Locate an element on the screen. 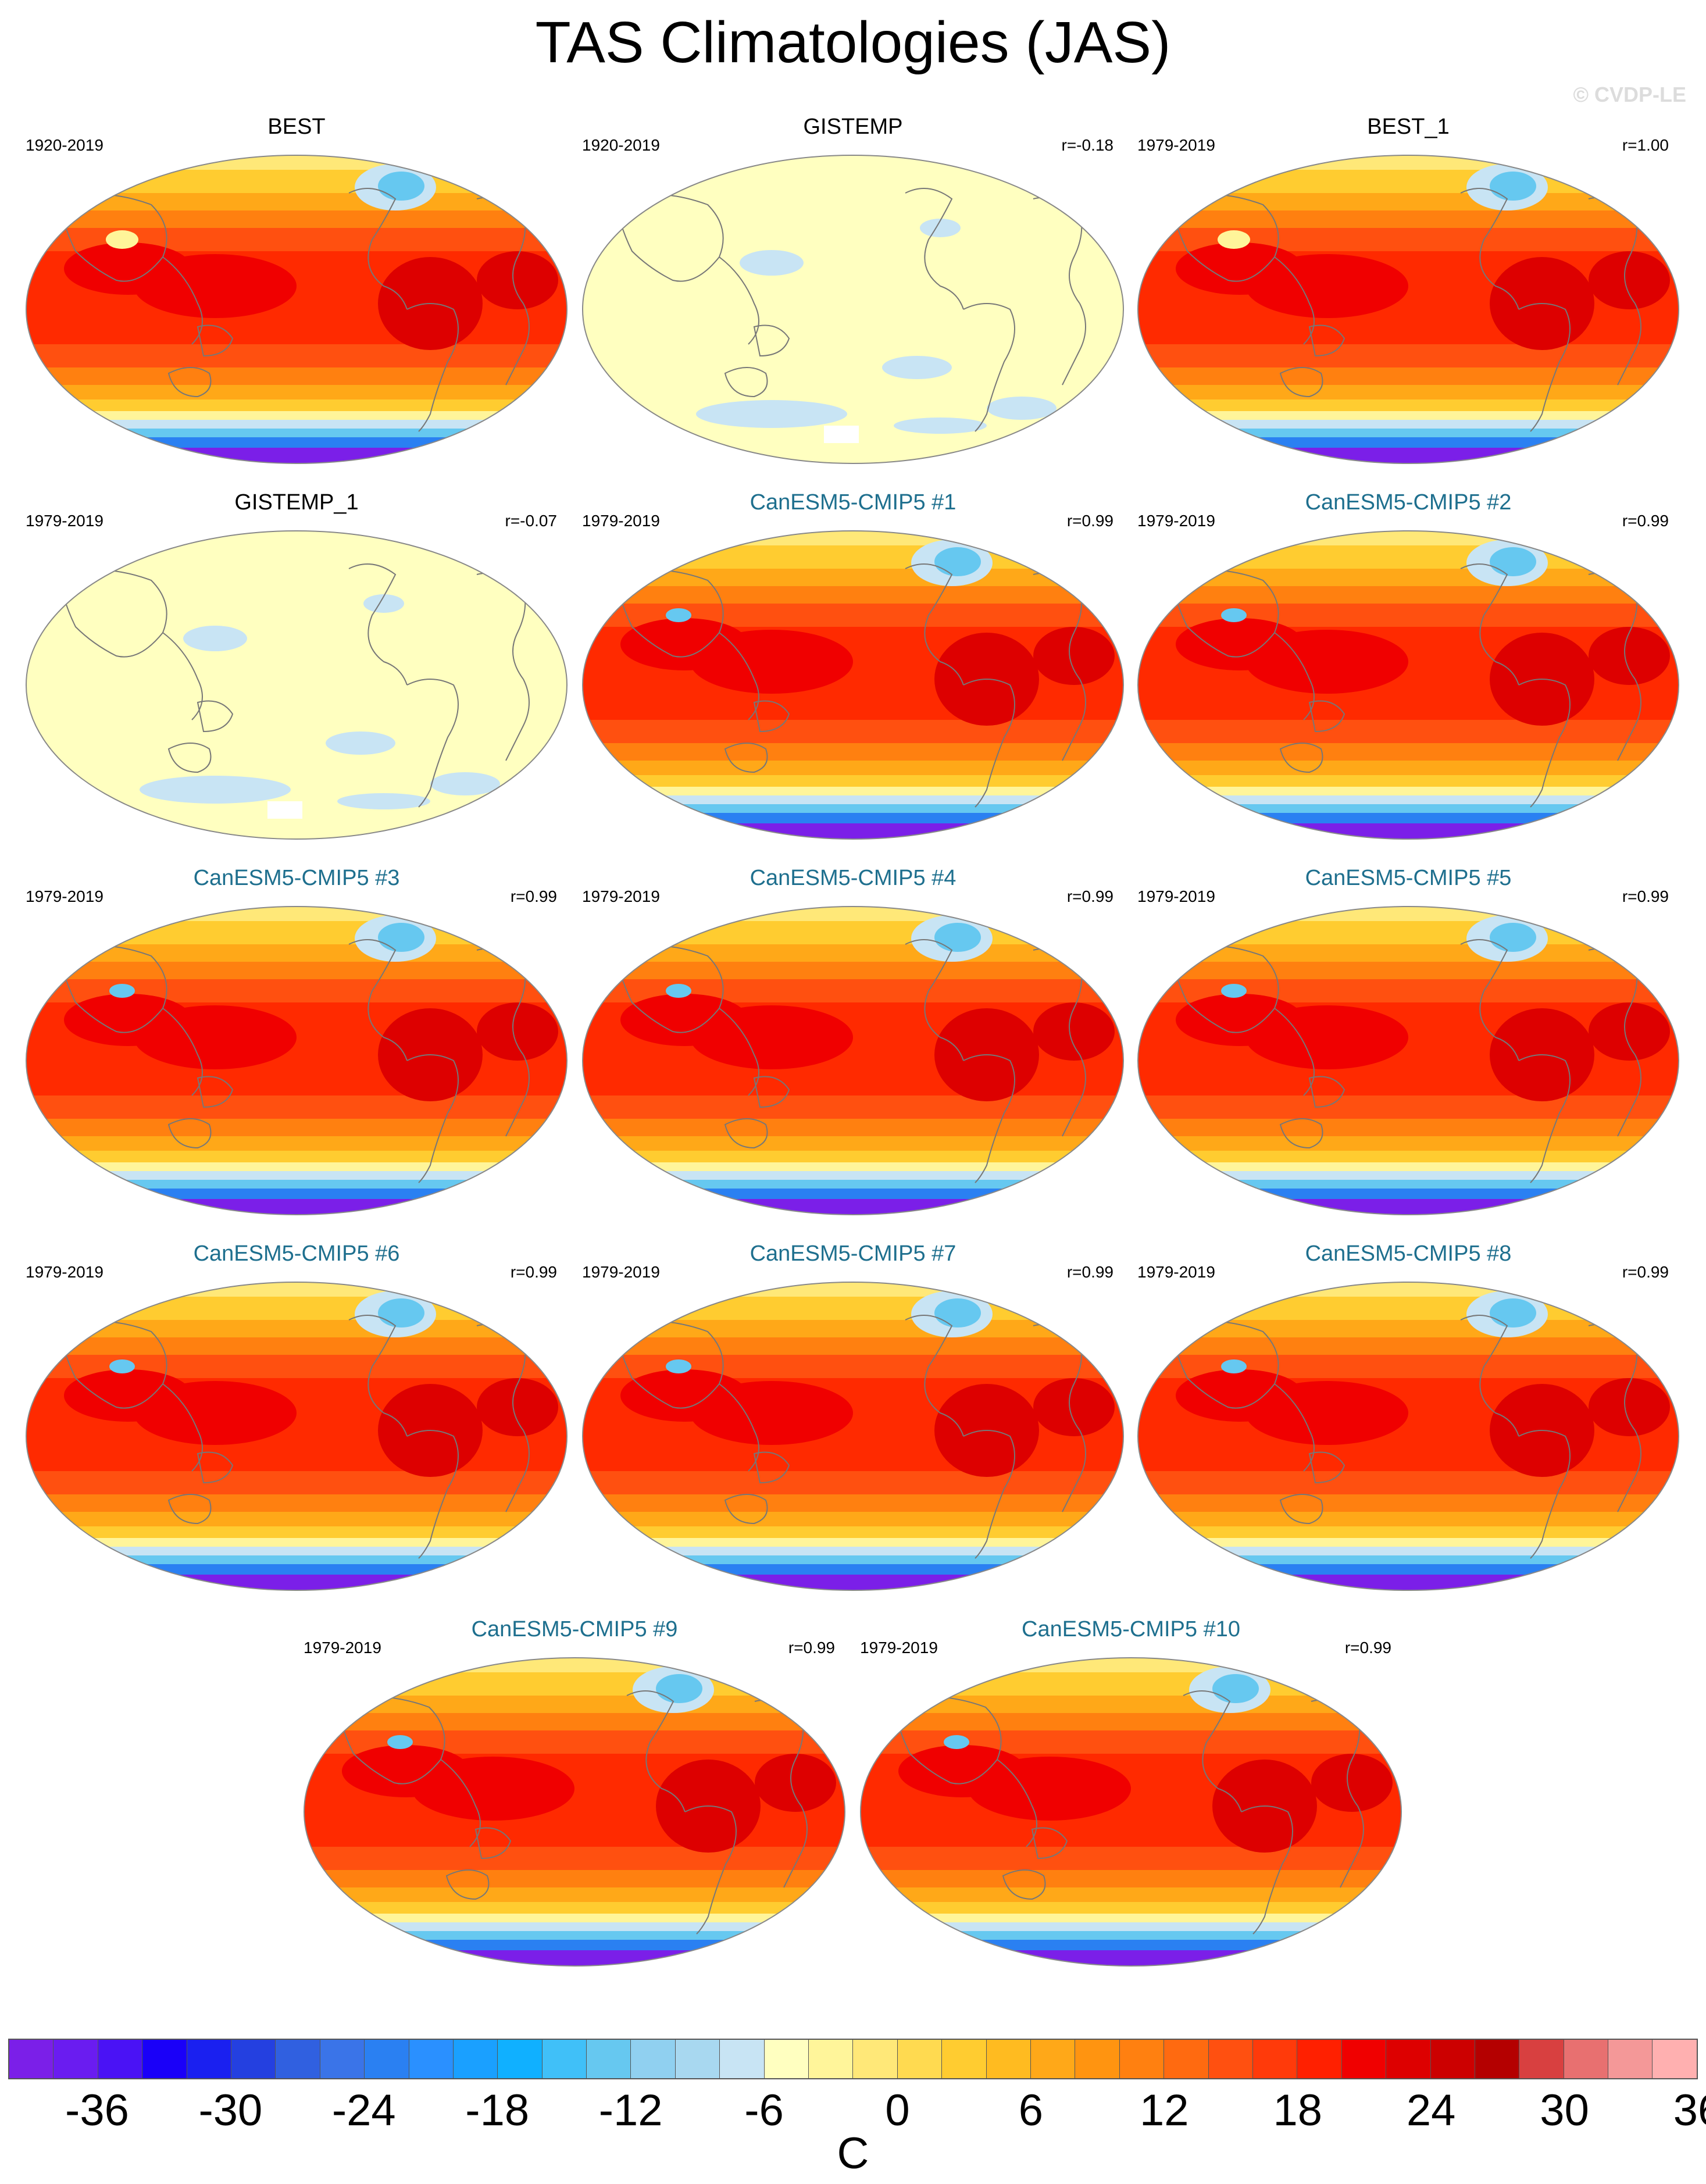  map-panel: CanESM5-CMIP5 #6 1979-2019 r=0.99 is located at coordinates (296, 1415).